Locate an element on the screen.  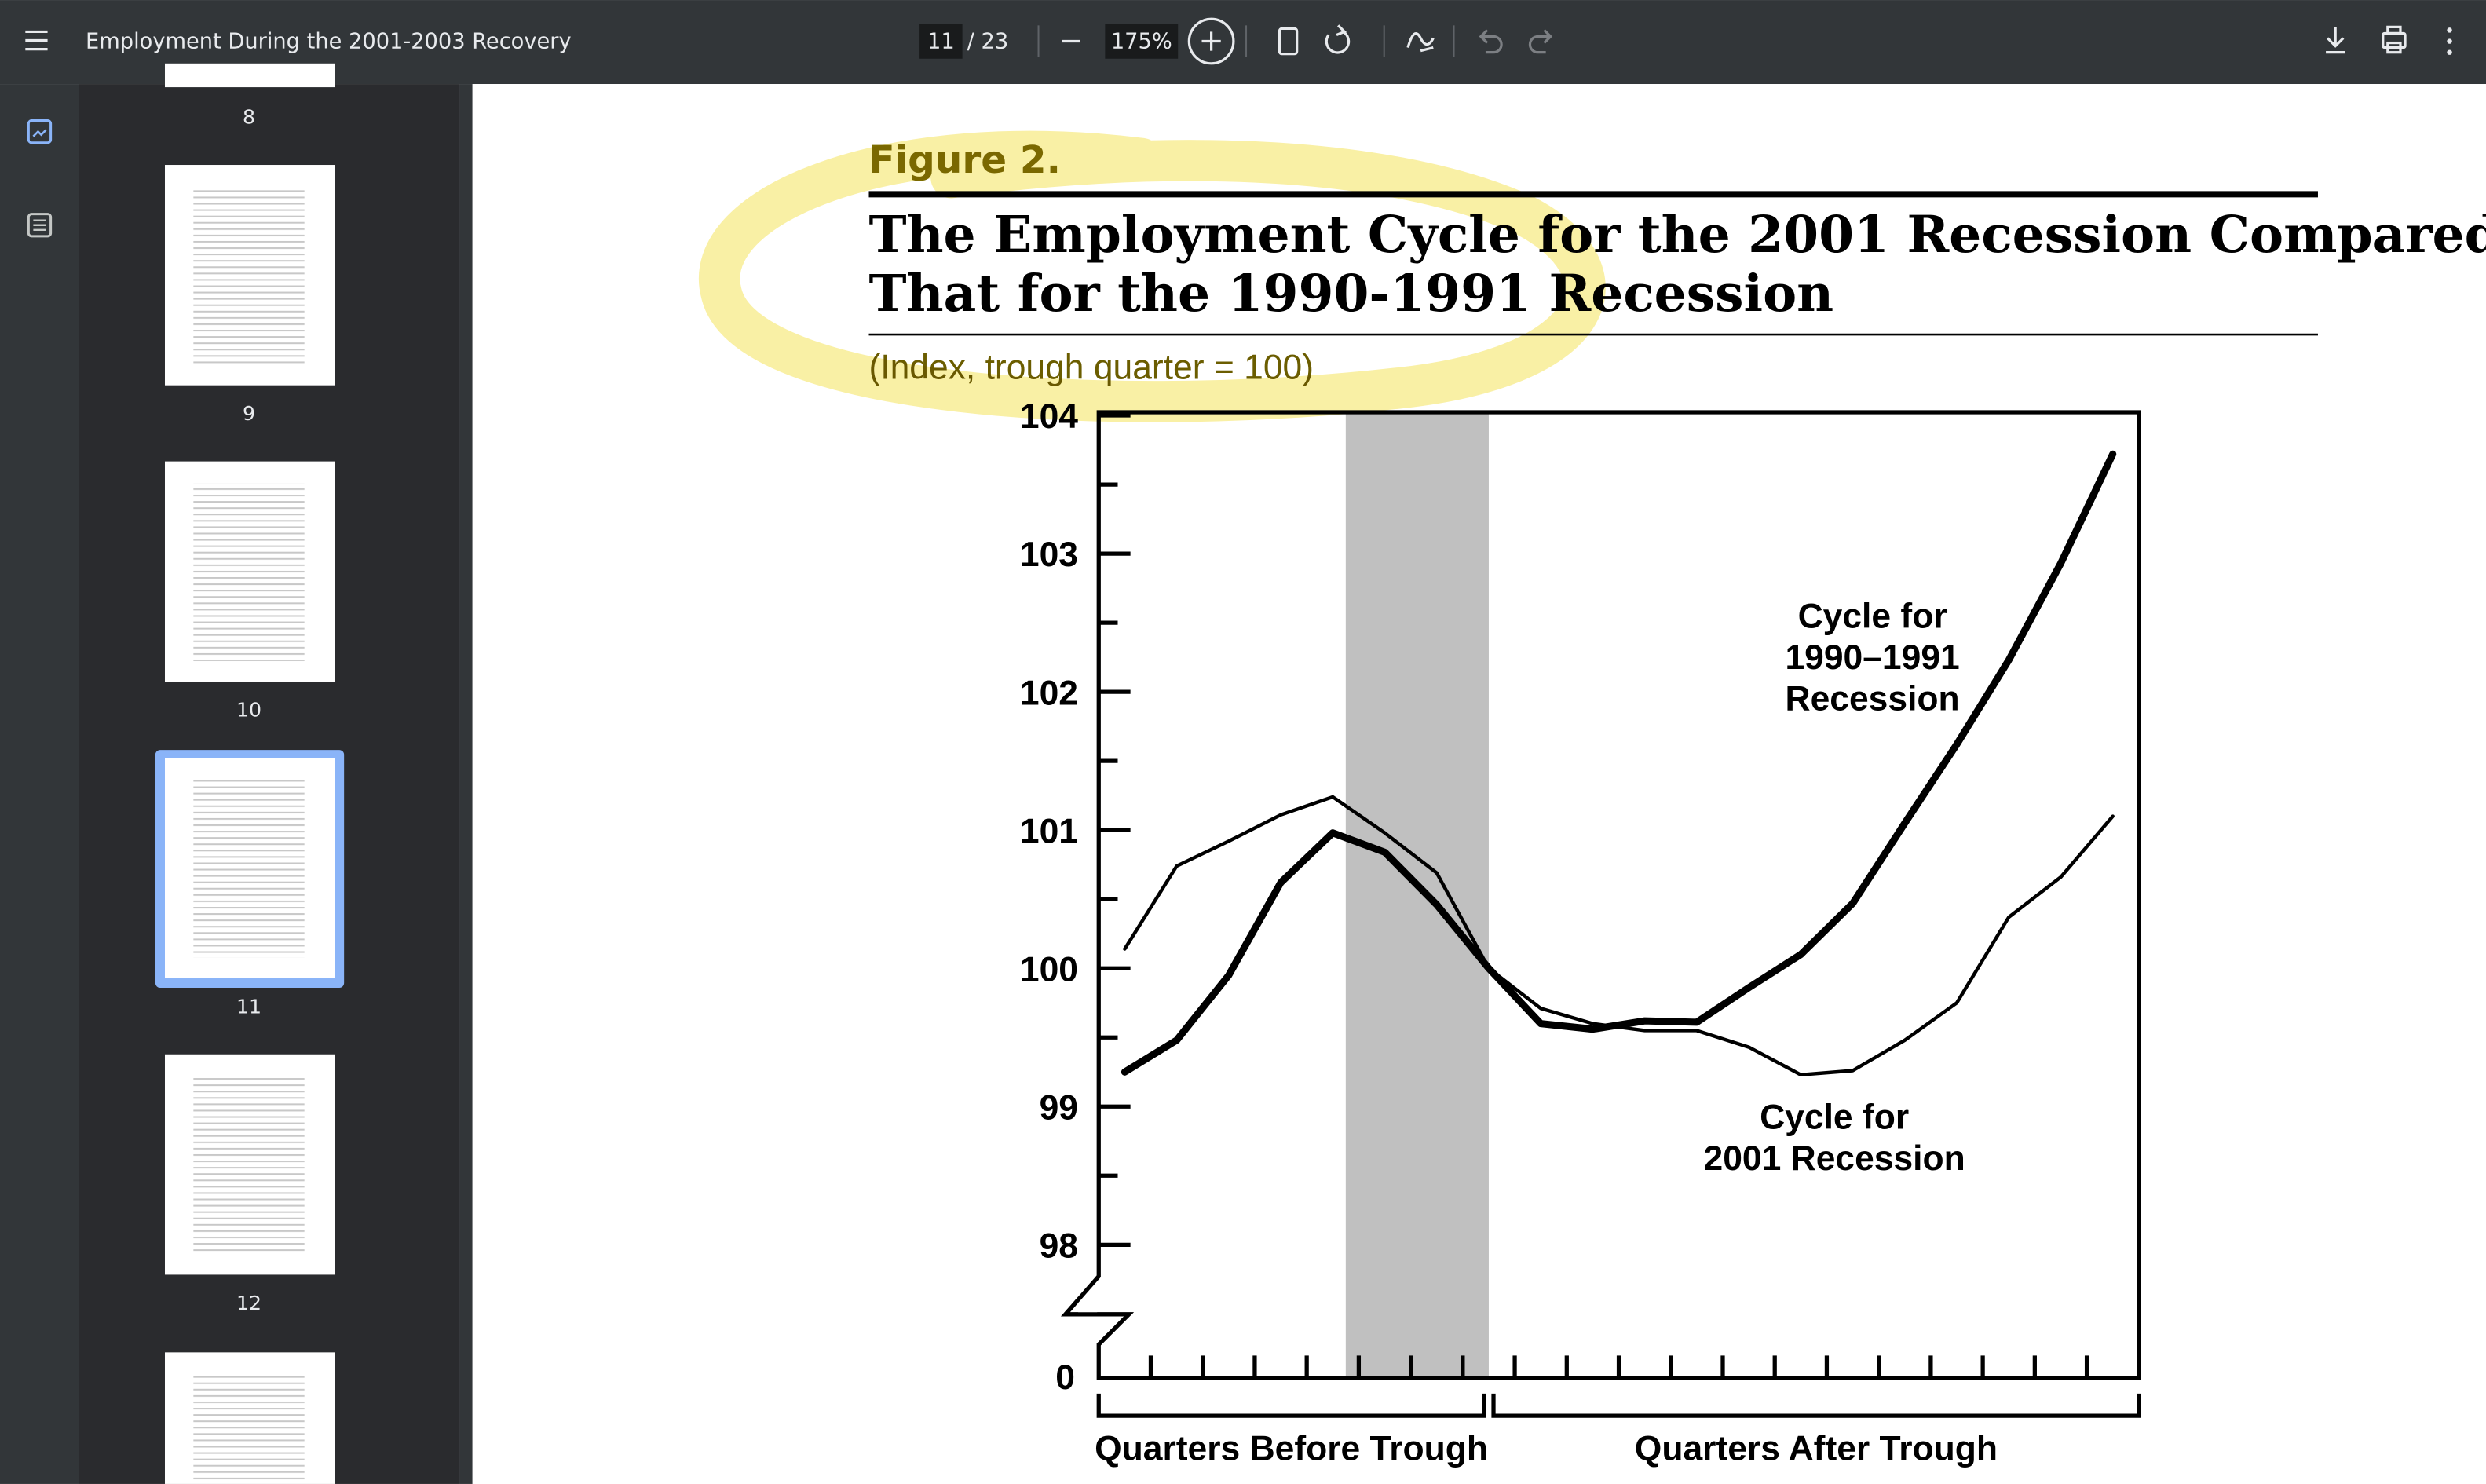
annotate-button is located at coordinates (1420, 42).